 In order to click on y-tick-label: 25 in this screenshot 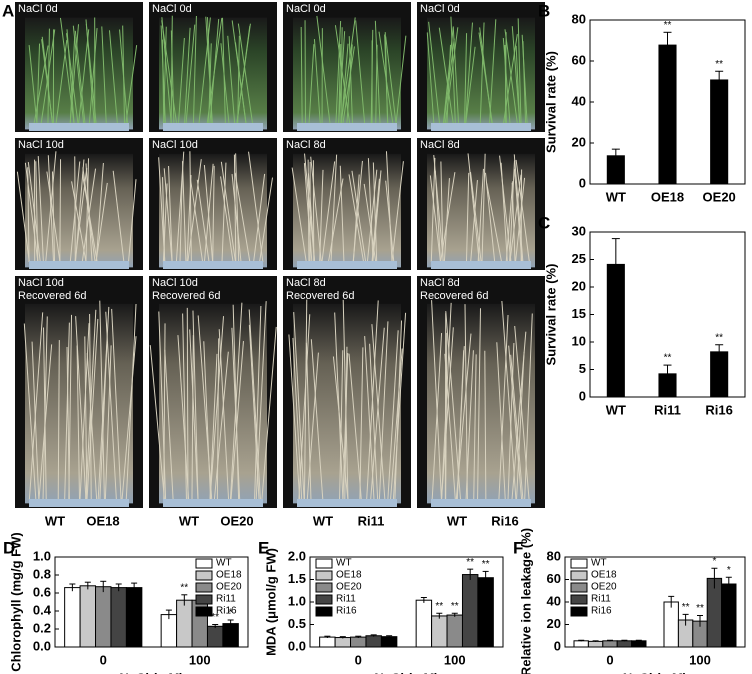, I will do `click(579, 258)`.